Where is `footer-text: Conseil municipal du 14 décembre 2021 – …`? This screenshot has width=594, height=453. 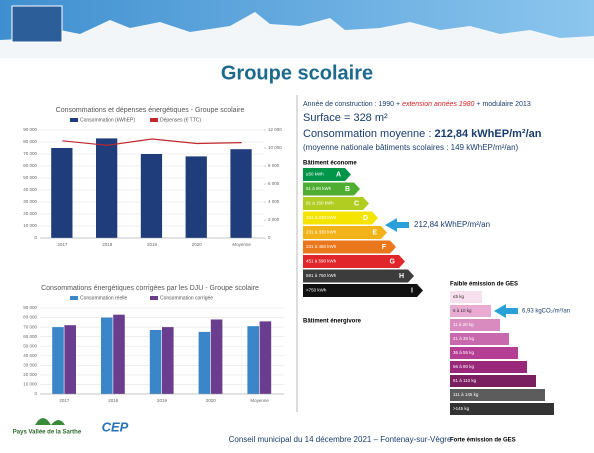
footer-text: Conseil municipal du 14 décembre 2021 – … is located at coordinates (340, 439).